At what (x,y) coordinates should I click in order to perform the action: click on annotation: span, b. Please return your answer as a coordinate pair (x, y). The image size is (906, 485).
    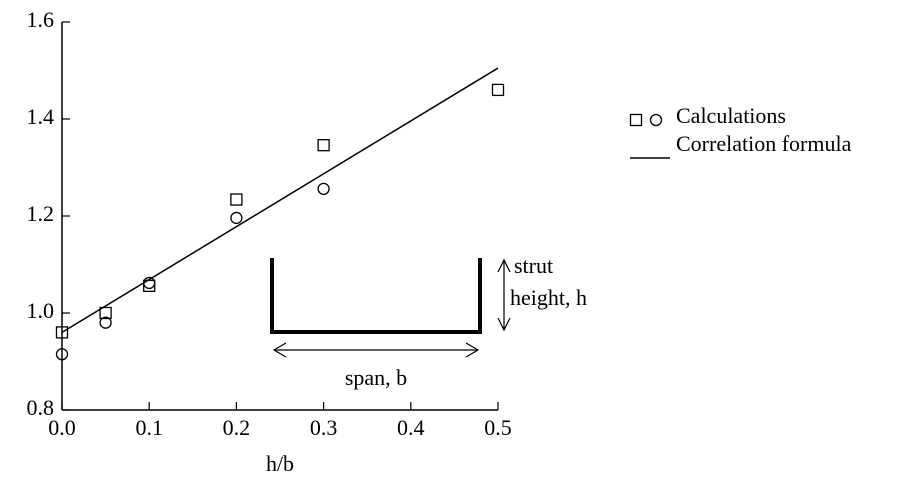
    Looking at the image, I should click on (376, 377).